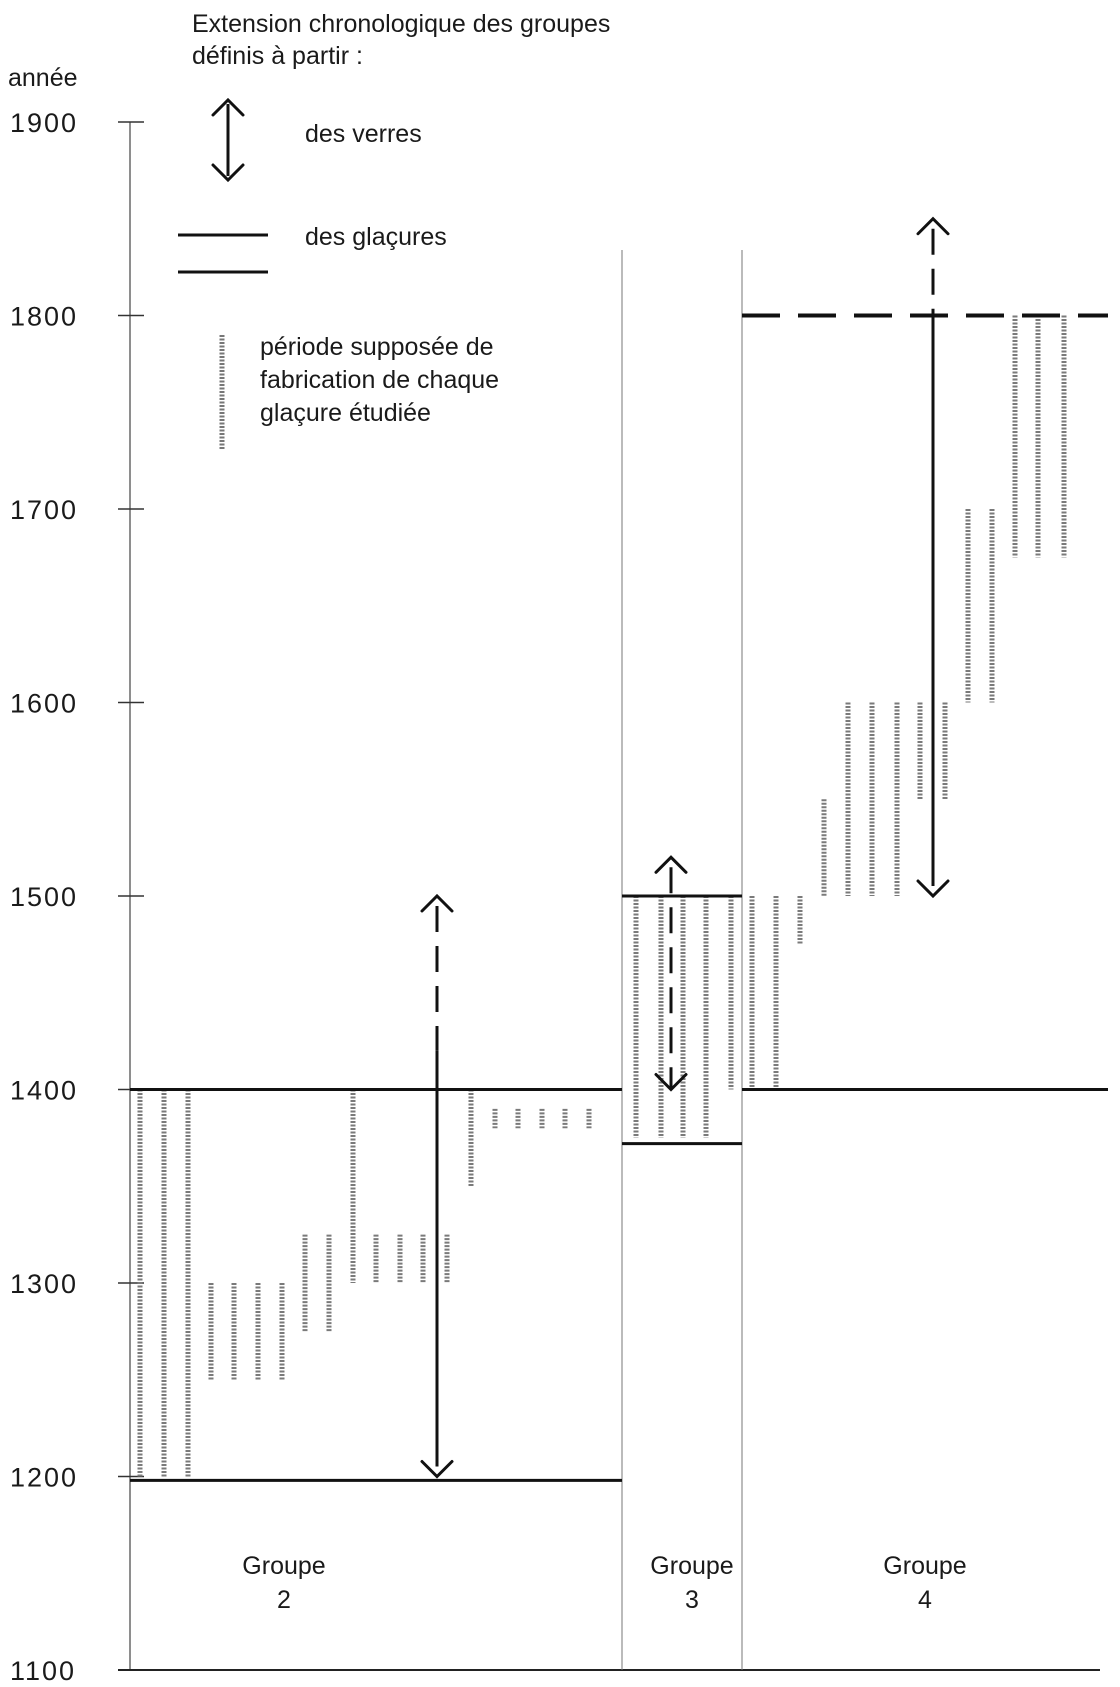 The width and height of the screenshot is (1120, 1687). I want to click on group-2-number: 2, so click(284, 1600).